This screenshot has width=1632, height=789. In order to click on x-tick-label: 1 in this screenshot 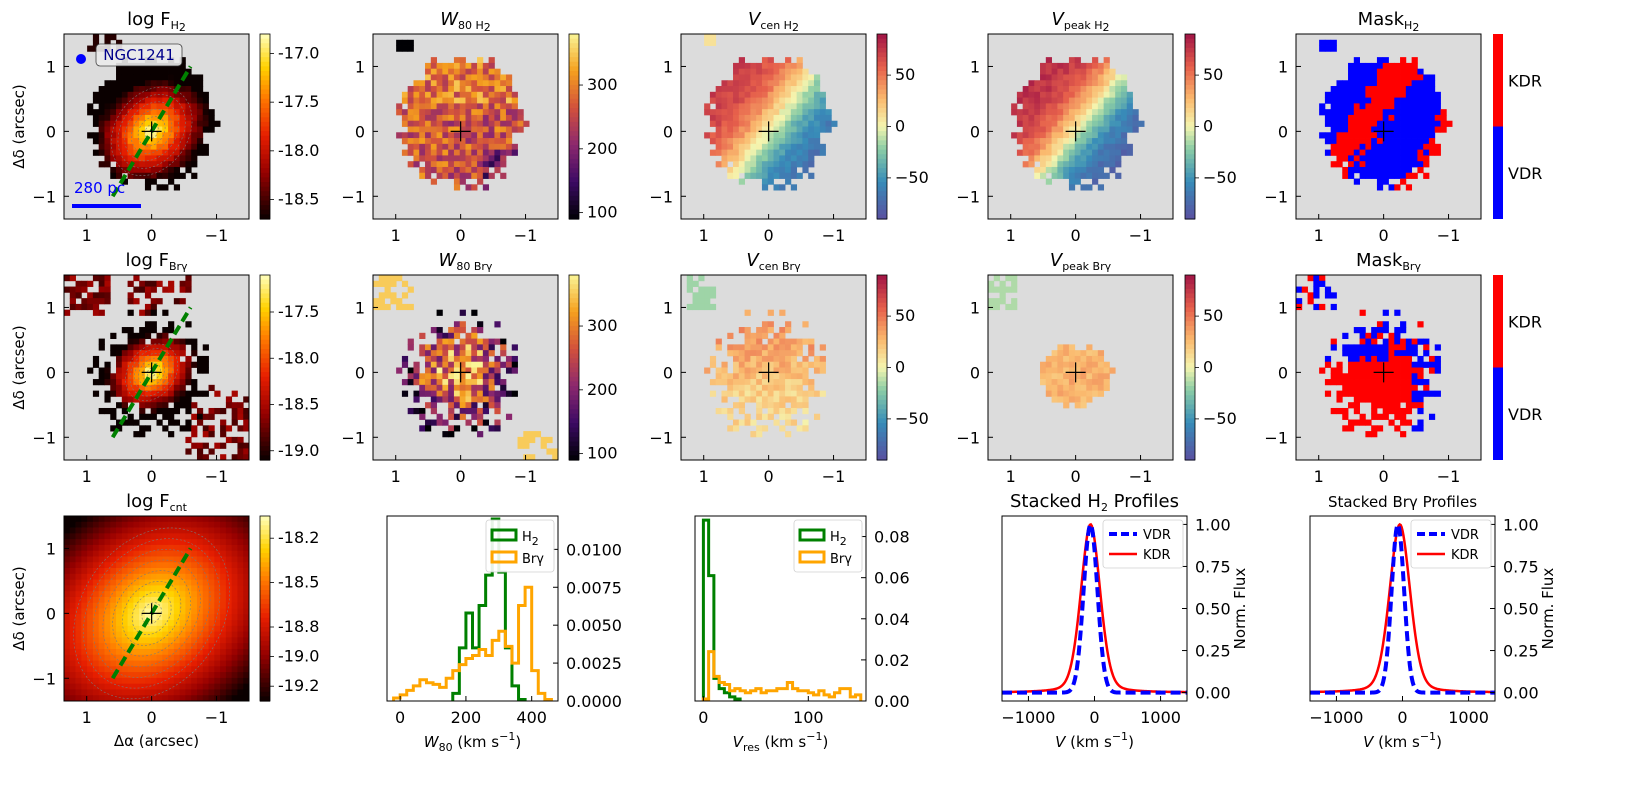, I will do `click(1011, 476)`.